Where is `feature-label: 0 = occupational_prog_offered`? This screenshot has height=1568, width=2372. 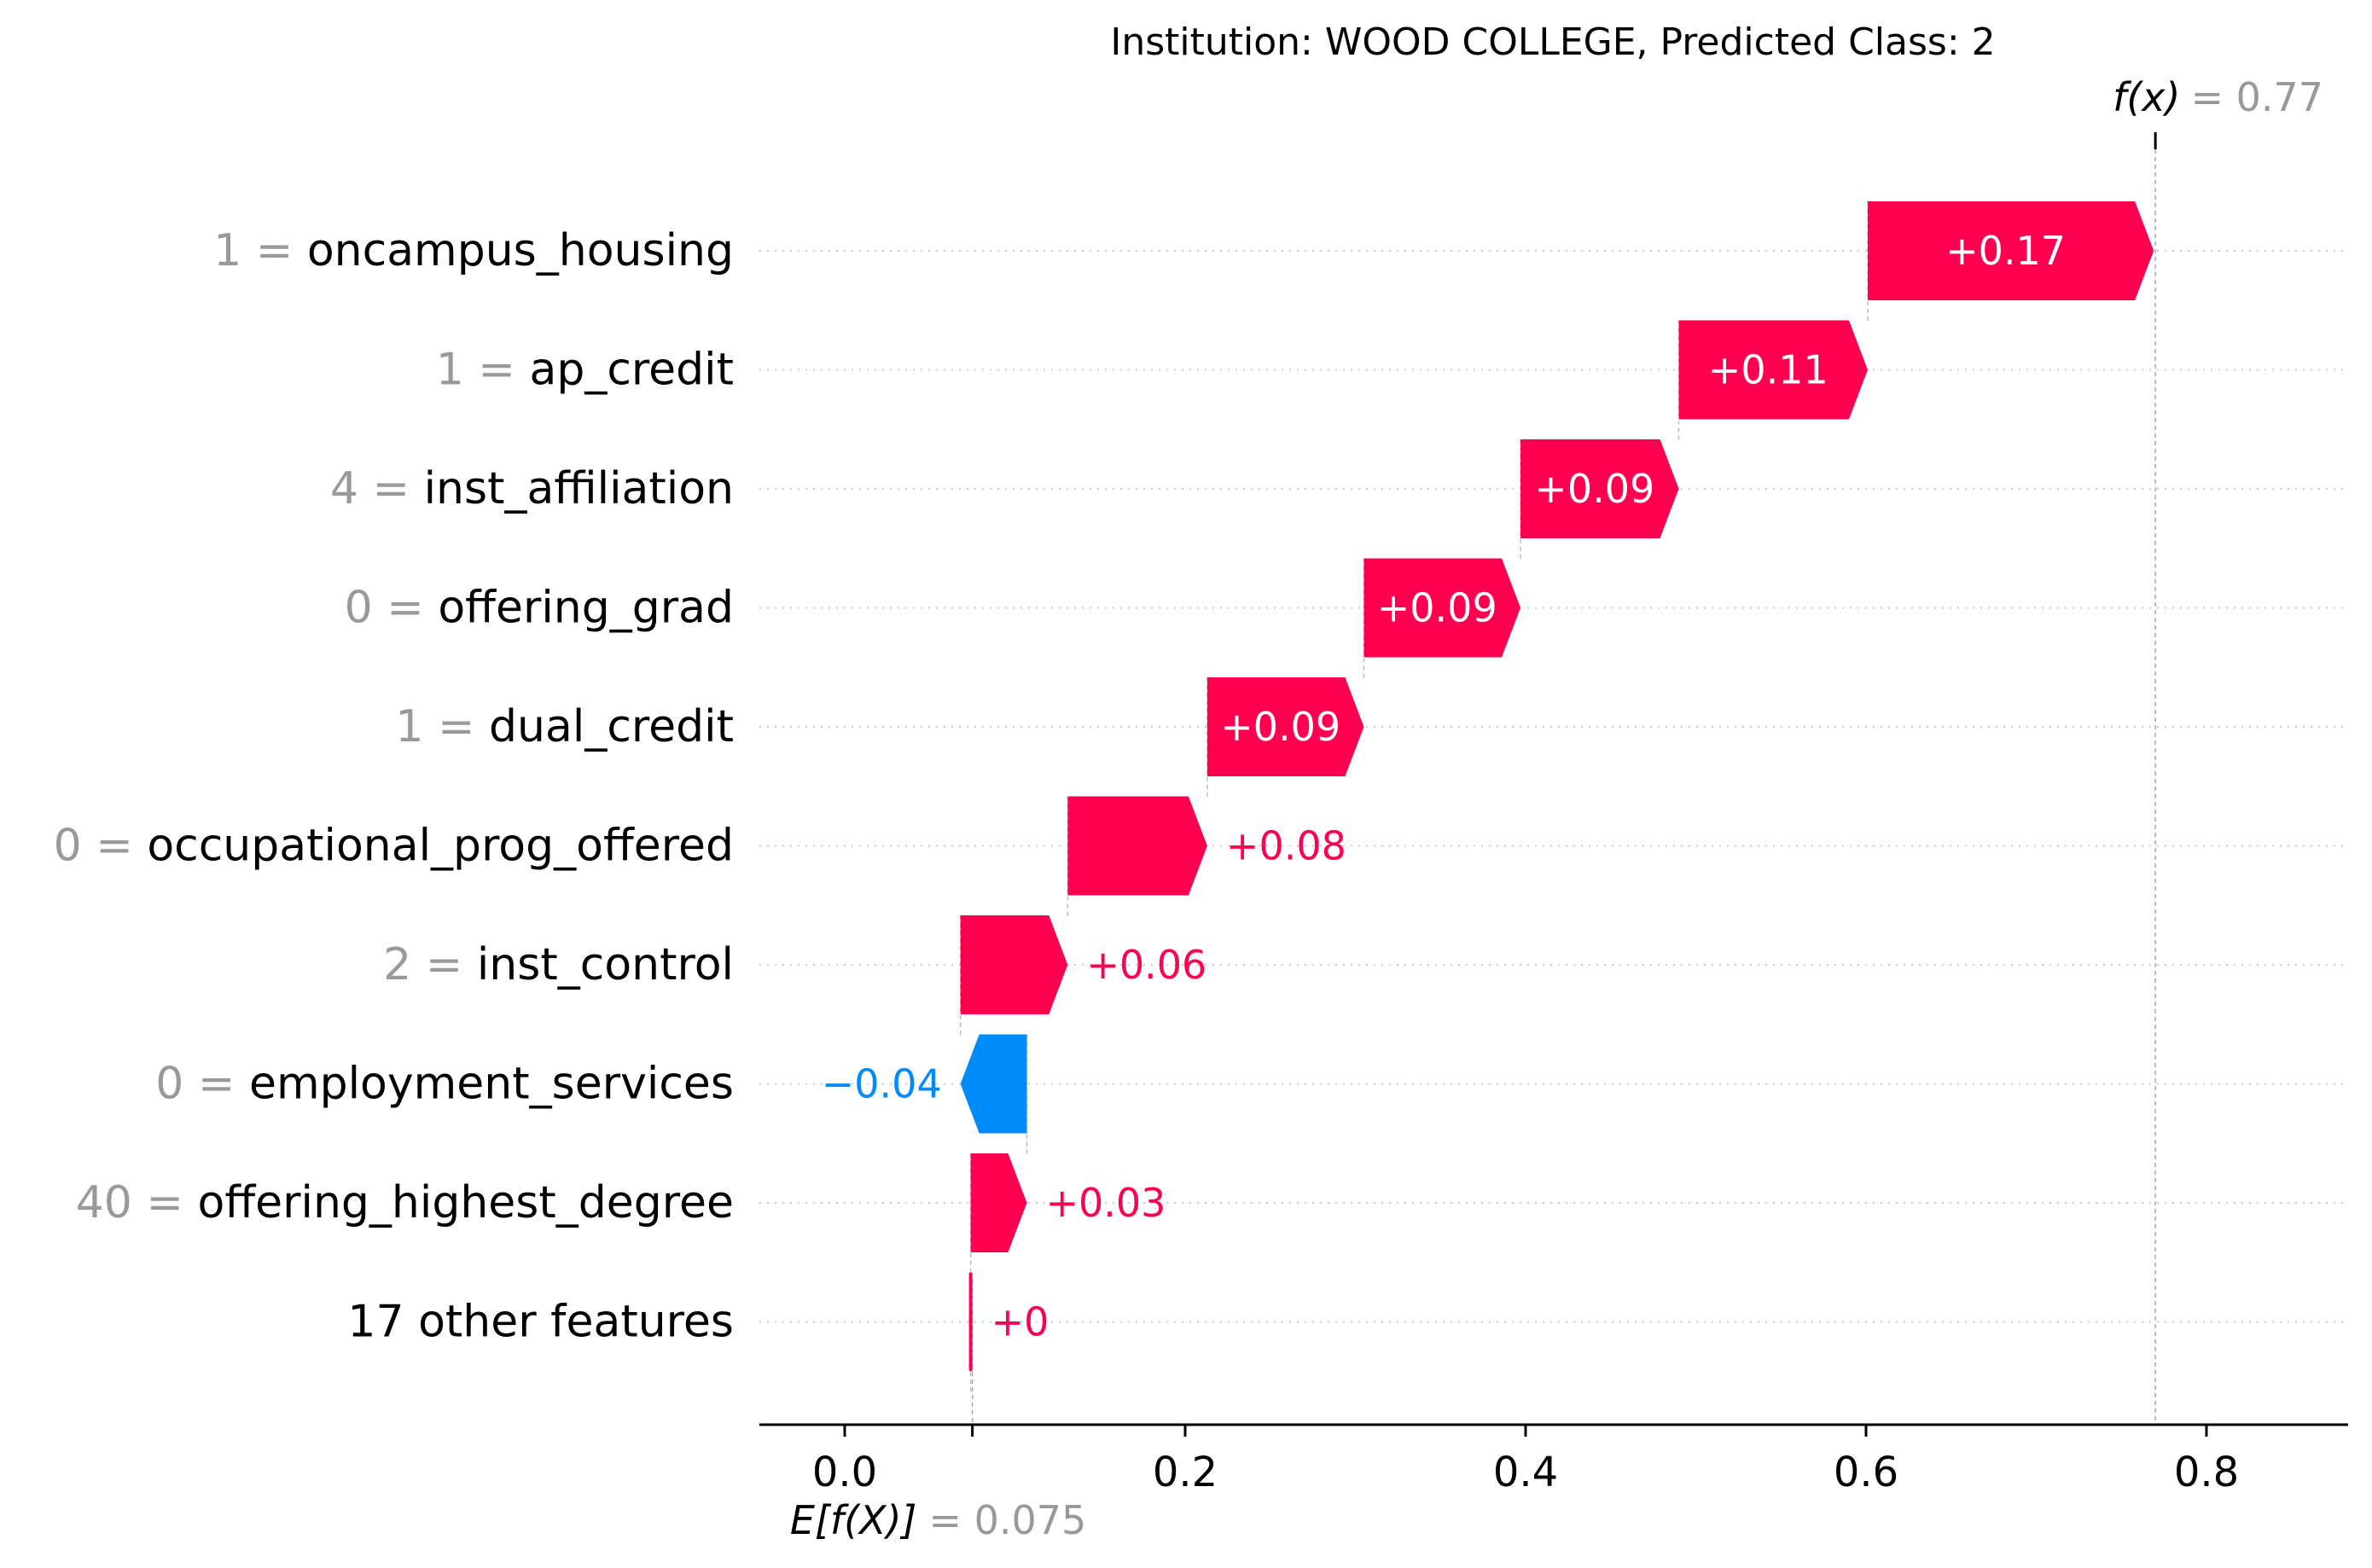 feature-label: 0 = occupational_prog_offered is located at coordinates (394, 846).